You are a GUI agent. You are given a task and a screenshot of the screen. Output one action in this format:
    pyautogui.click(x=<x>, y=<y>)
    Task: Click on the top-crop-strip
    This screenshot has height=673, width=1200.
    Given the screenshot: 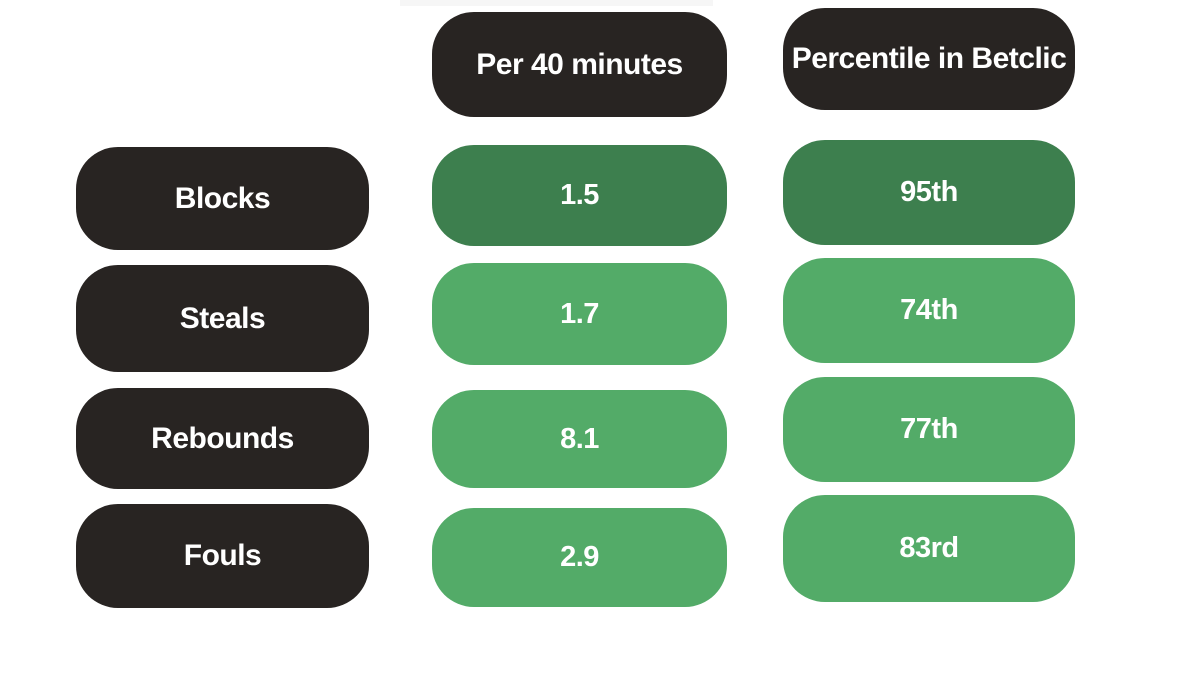 What is the action you would take?
    pyautogui.click(x=556, y=3)
    